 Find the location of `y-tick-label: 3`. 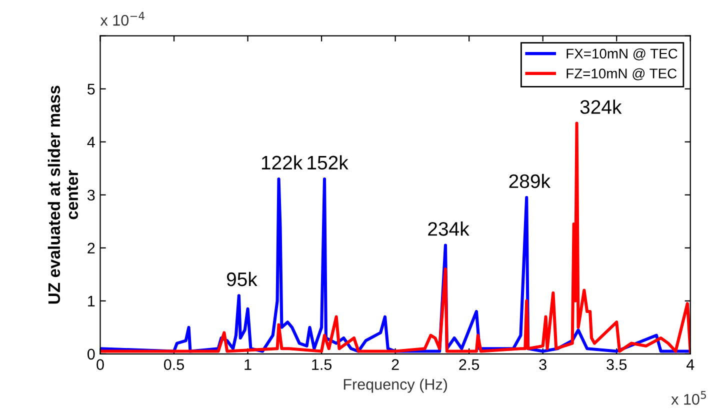

y-tick-label: 3 is located at coordinates (91, 195).